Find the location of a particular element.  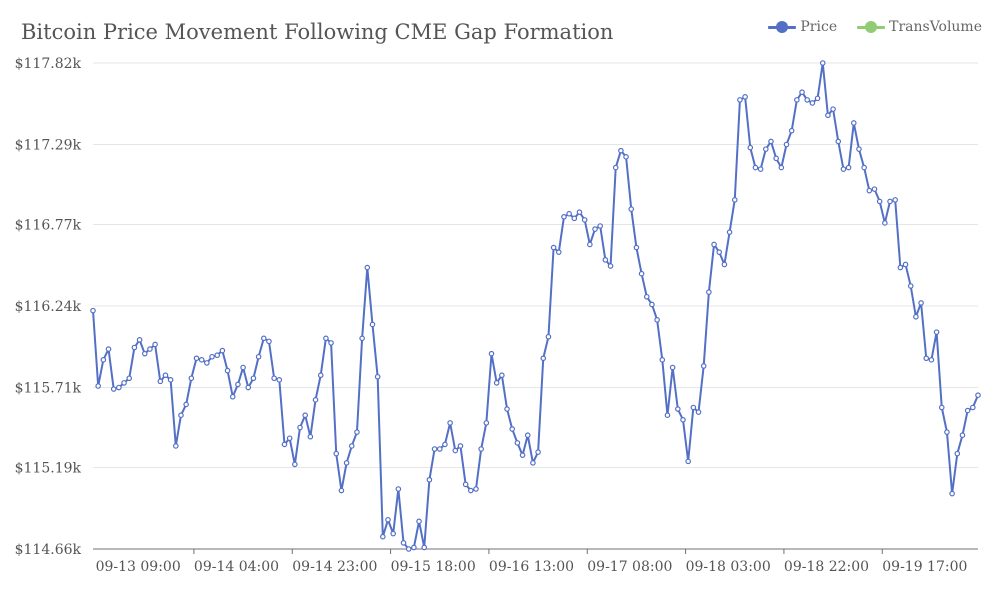

legend-item-price: Price is located at coordinates (802, 27).